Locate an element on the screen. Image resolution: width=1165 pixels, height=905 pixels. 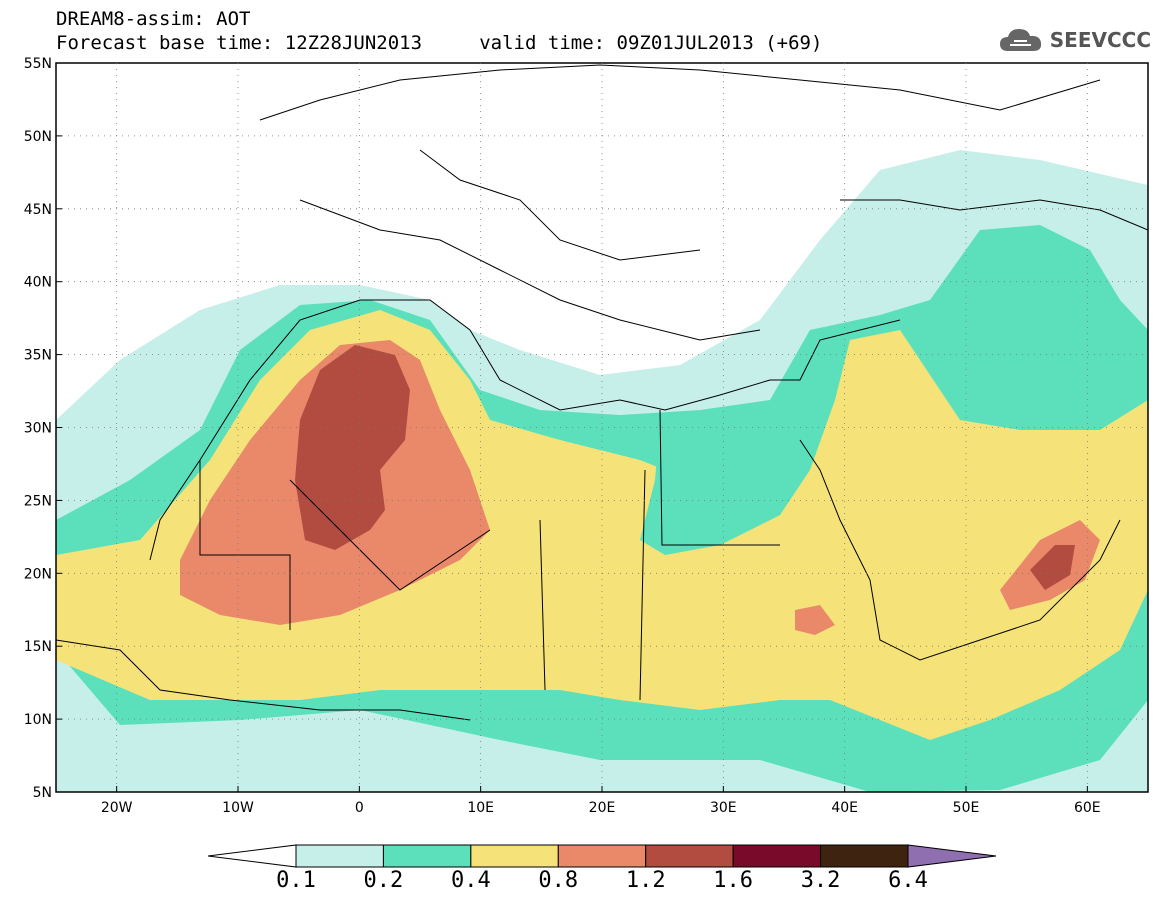
lat-label: 30N is located at coordinates (38, 429).